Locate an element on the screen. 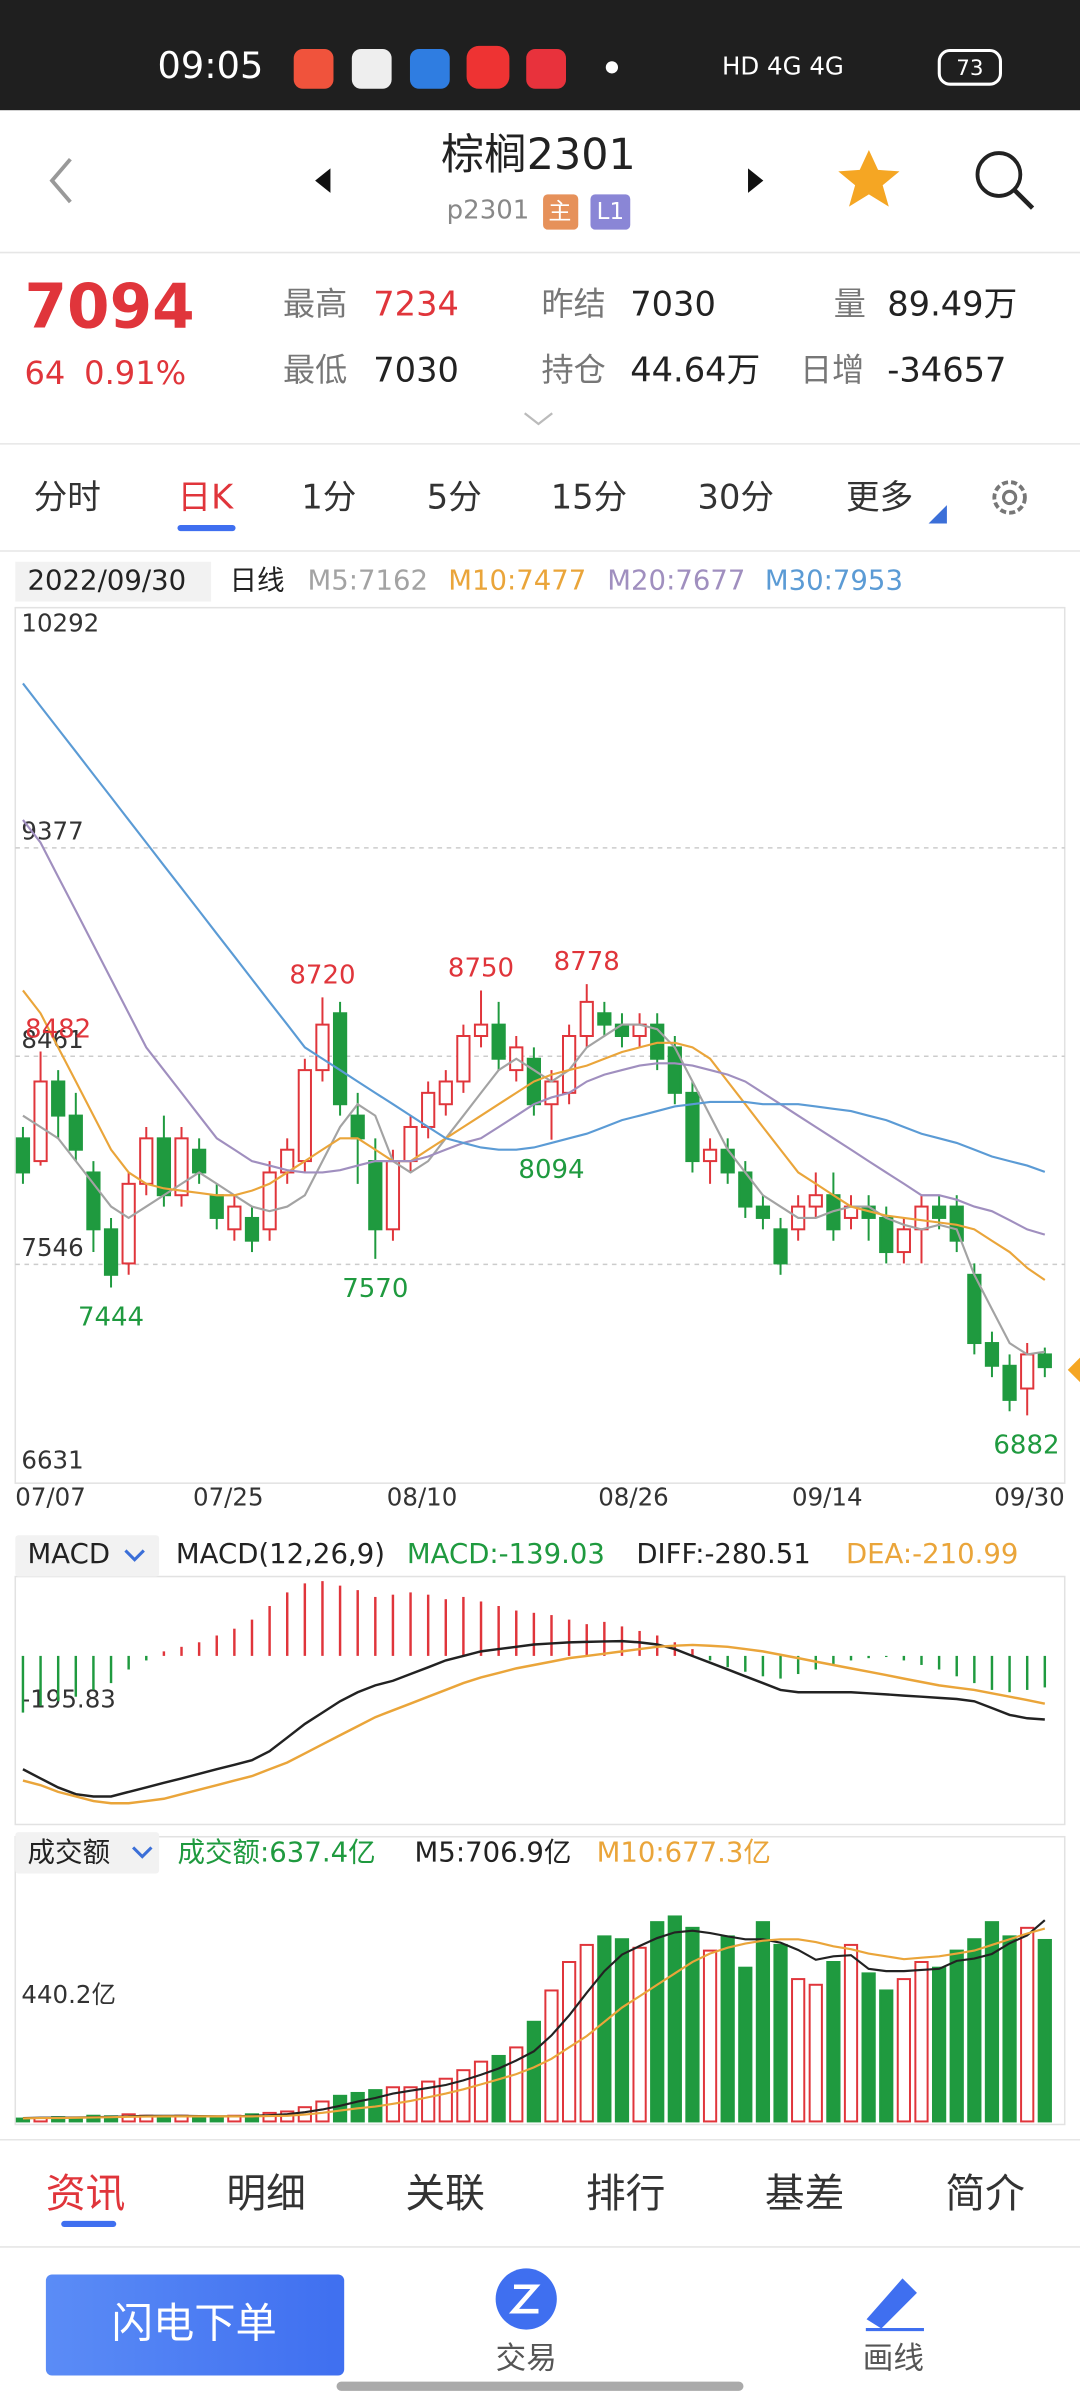 Image resolution: width=1080 pixels, height=2400 pixels. quick-order-label: 闪电下单 is located at coordinates (194, 2324).